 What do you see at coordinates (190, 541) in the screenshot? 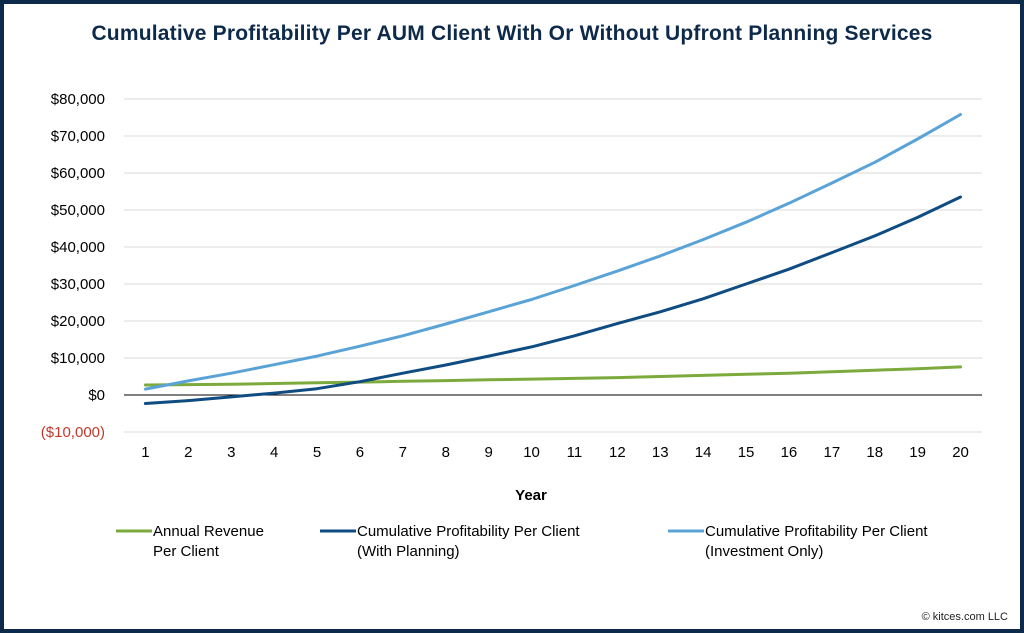
I see `legend-item-1: Annual Revenue Per Client` at bounding box center [190, 541].